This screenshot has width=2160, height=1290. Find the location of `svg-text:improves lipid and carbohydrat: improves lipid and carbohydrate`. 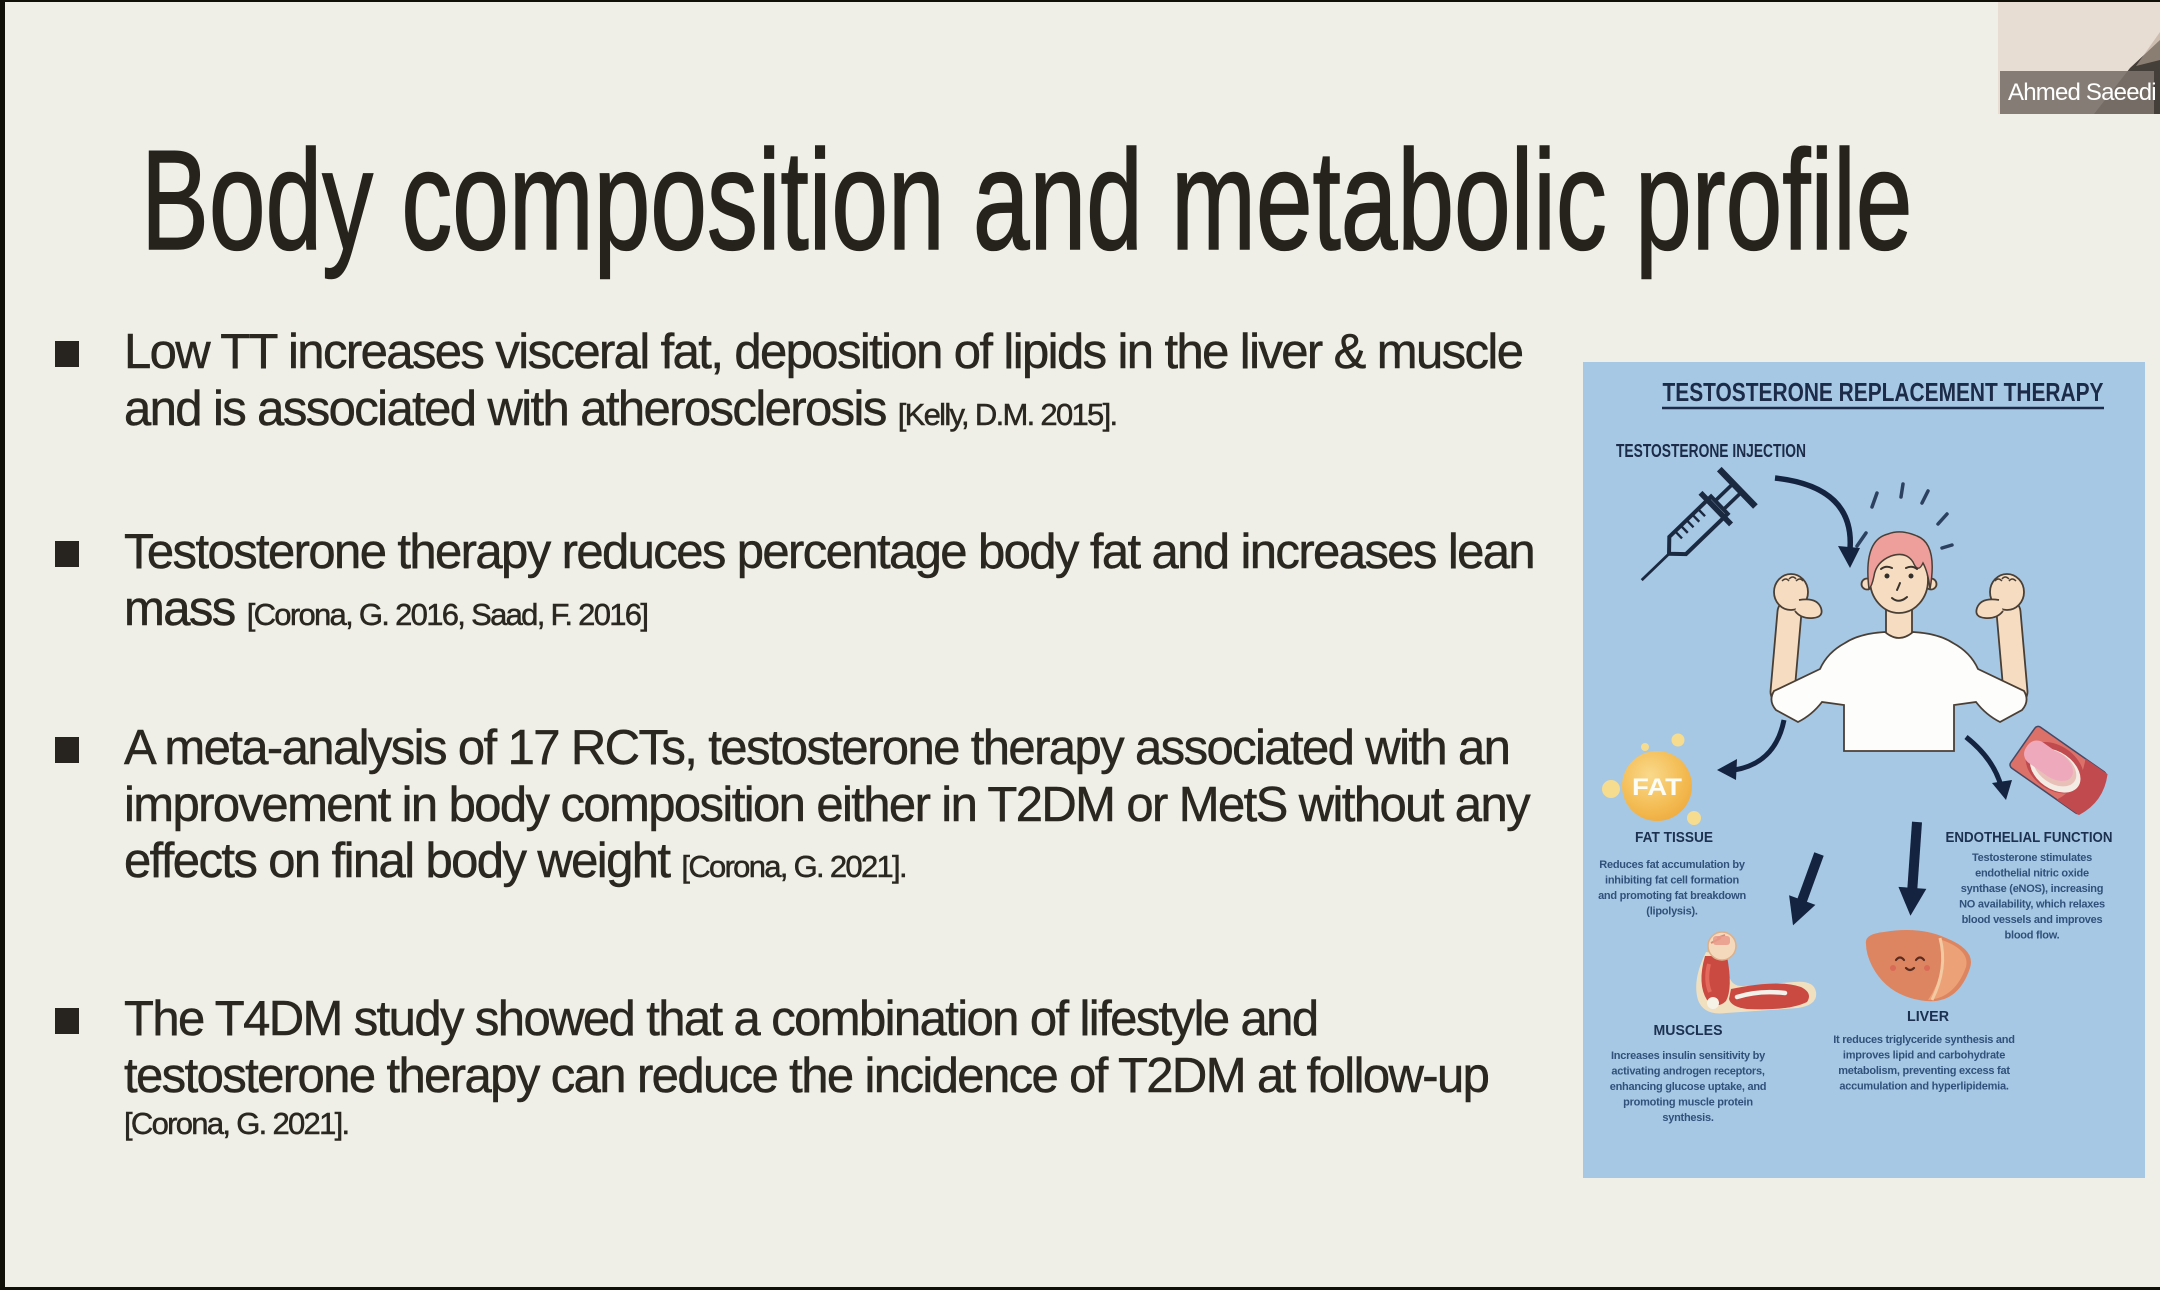

svg-text:improves lipid and carbohydrat: improves lipid and carbohydrate is located at coordinates (1924, 1056).